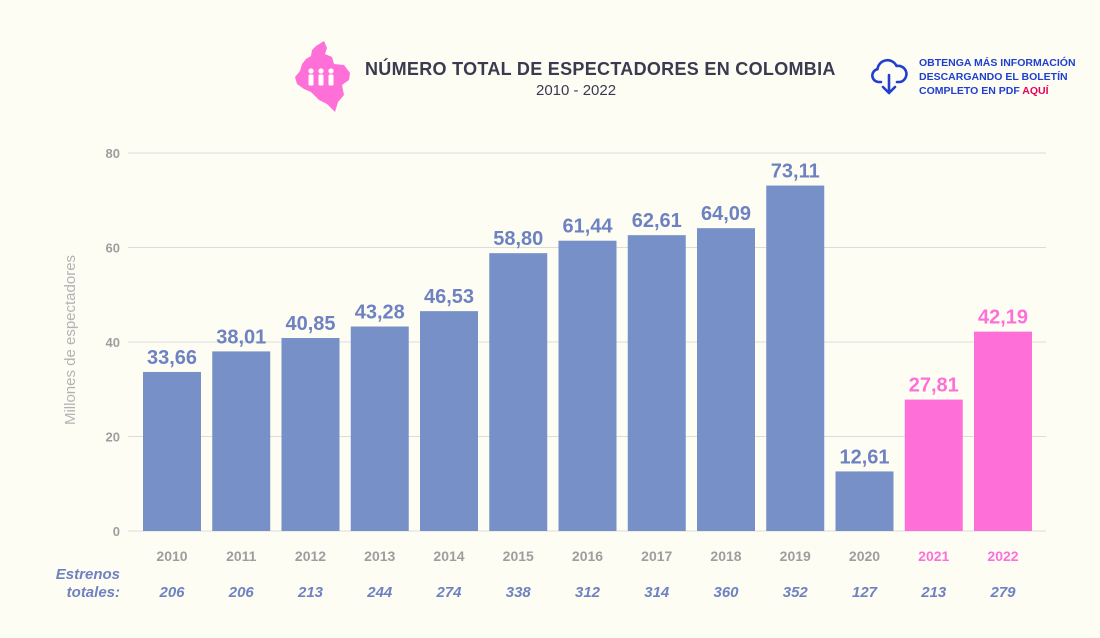 This screenshot has width=1100, height=638. I want to click on bar-2018, so click(726, 379).